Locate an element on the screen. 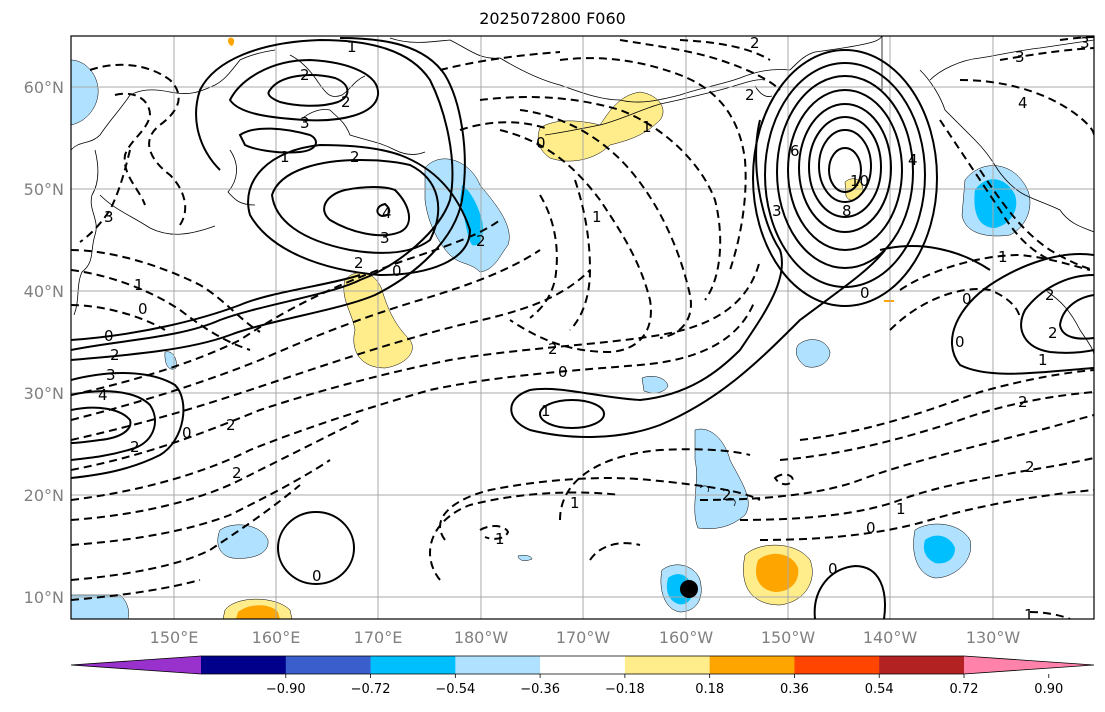 The image size is (1105, 712). longitude-label: 130°W is located at coordinates (993, 637).